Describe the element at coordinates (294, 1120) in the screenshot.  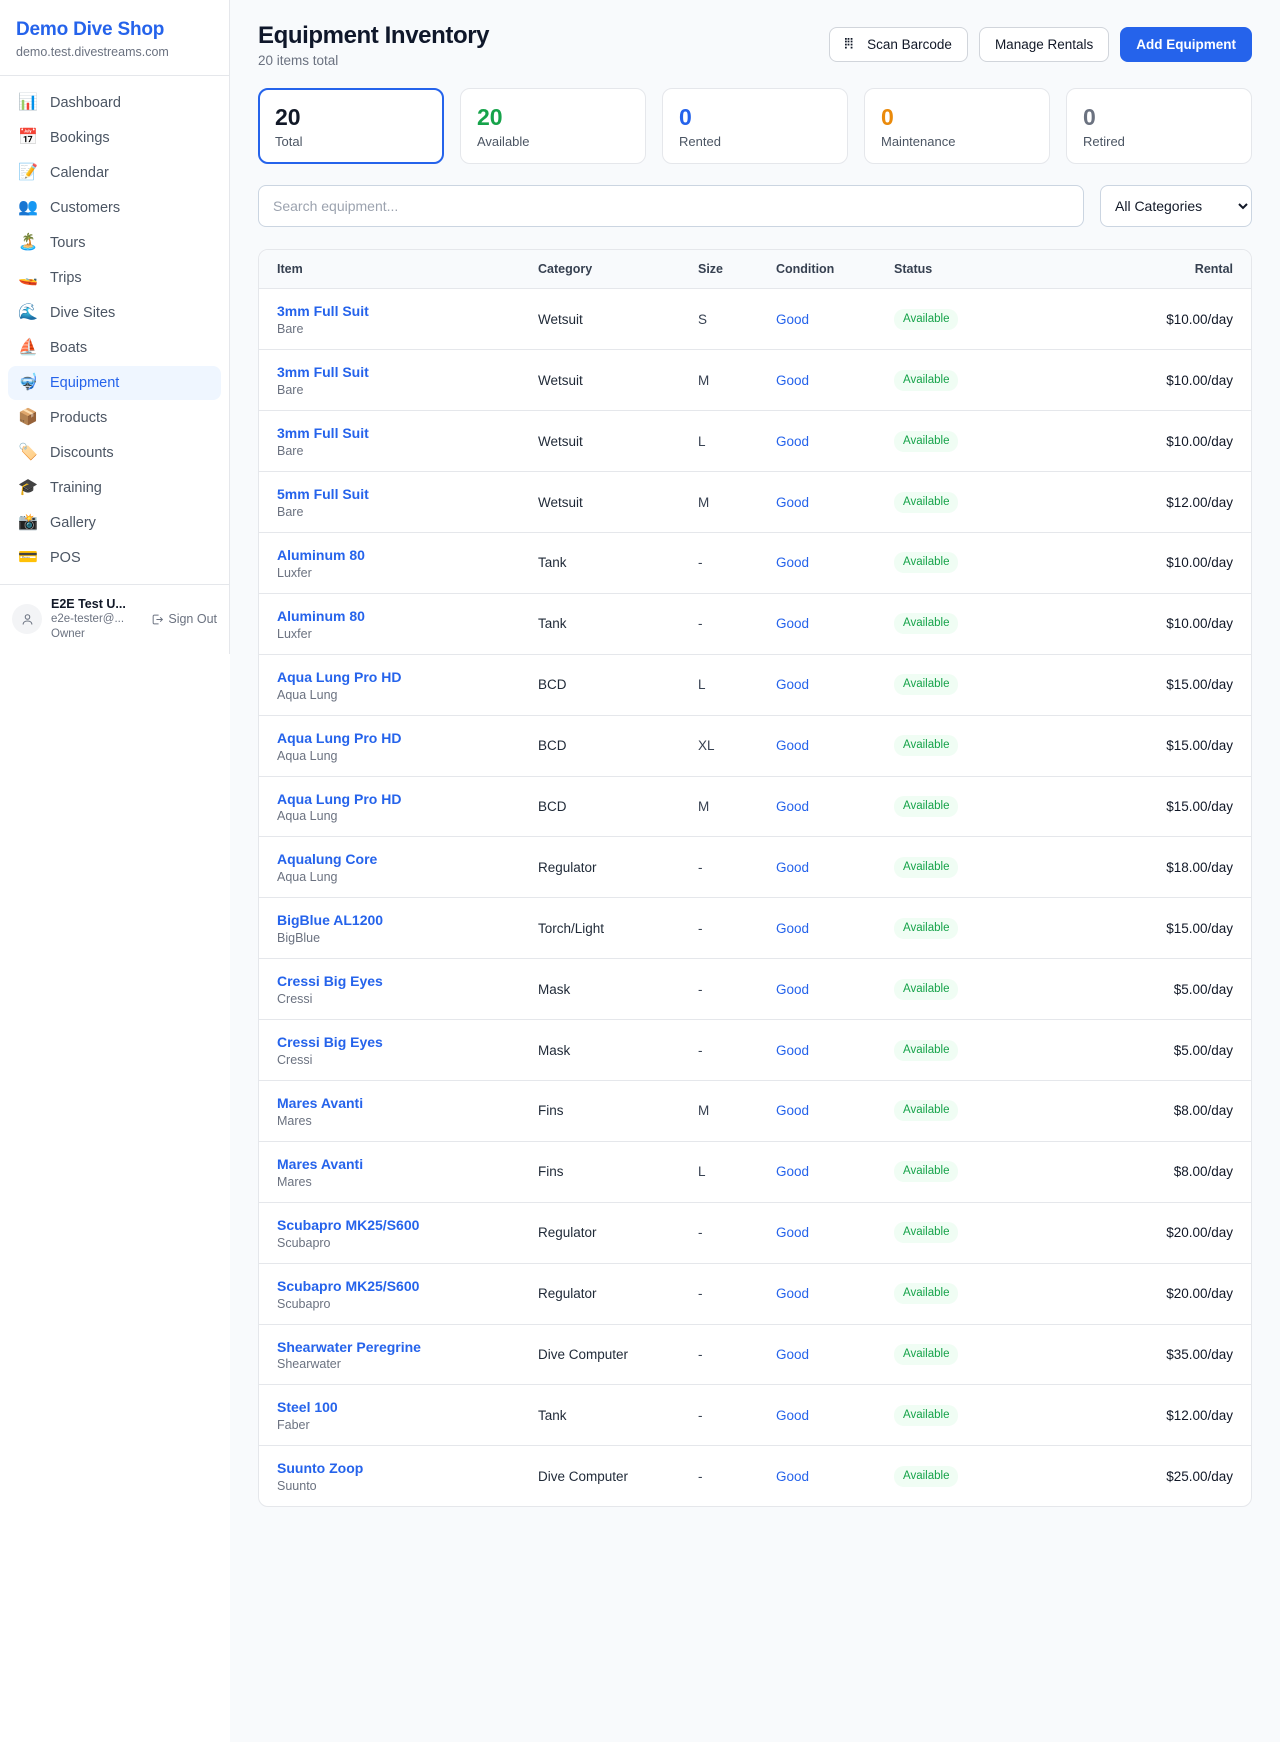
I see `item-brand: Mares` at that location.